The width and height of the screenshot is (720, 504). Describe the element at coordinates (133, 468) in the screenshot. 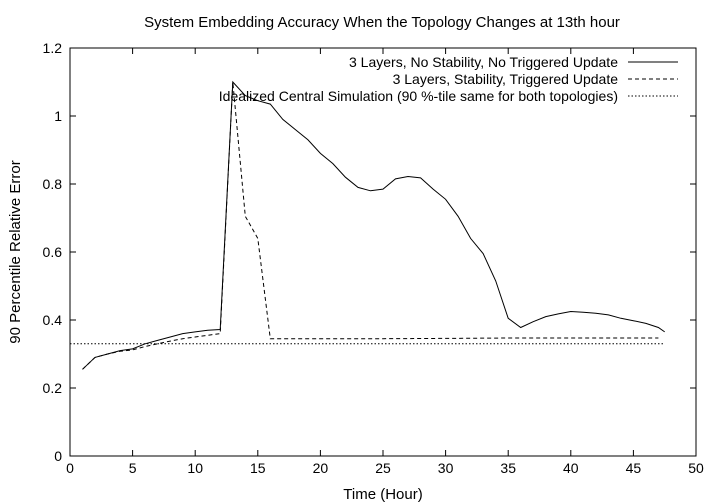

I see `x-tick-label: 5` at that location.